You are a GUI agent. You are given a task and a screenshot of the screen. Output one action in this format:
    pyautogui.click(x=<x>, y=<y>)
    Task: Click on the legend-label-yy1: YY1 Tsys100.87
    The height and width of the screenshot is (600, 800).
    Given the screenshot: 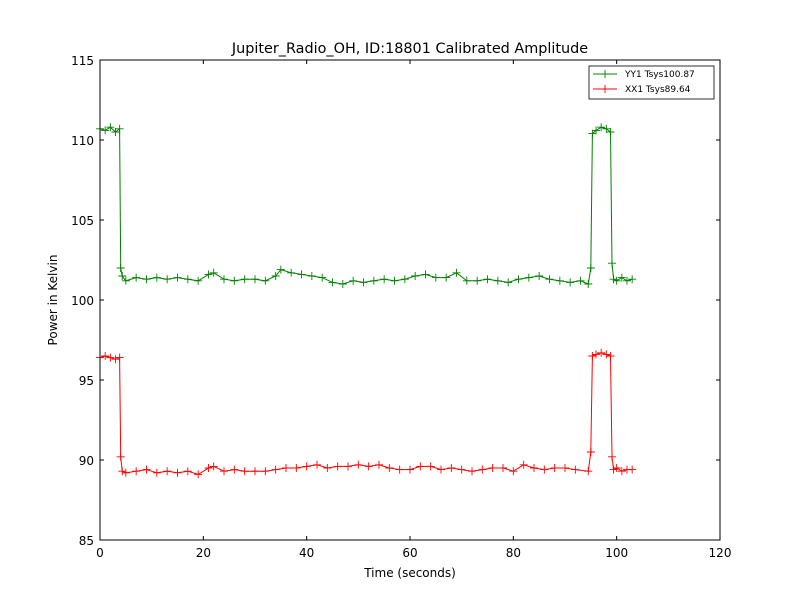 What is the action you would take?
    pyautogui.click(x=659, y=75)
    